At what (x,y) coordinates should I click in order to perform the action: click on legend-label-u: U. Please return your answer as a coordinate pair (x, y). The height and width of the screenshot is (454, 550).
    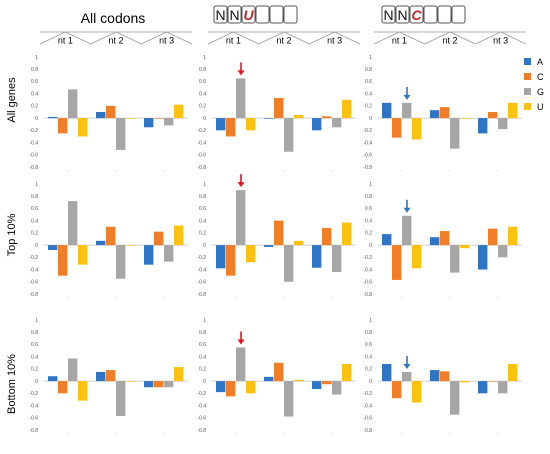
    Looking at the image, I should click on (540, 107).